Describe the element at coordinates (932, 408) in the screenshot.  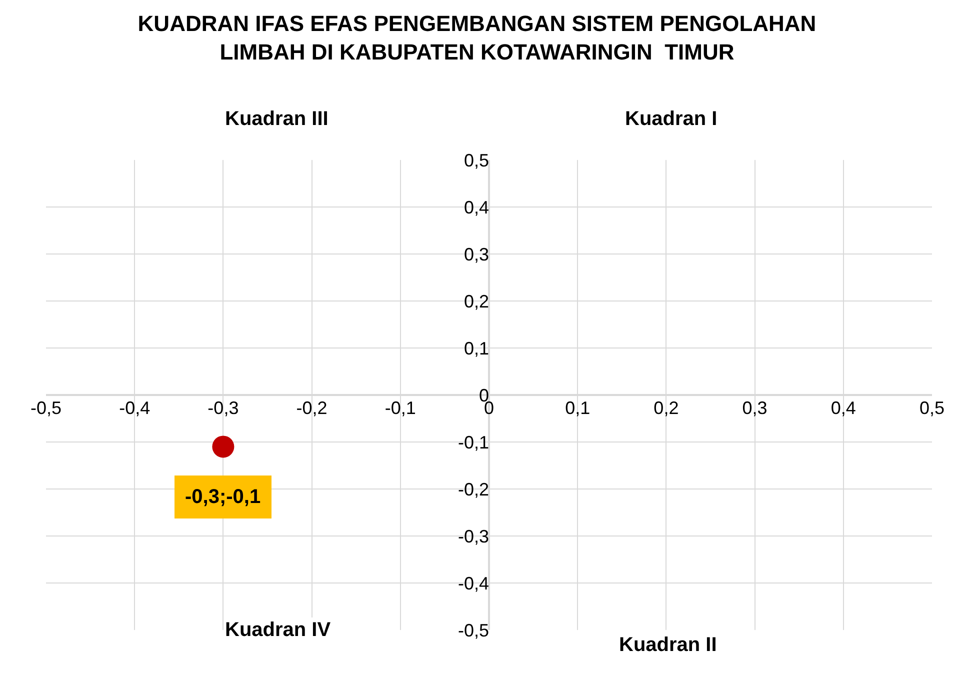
I see `x-tick-label: 0,5` at that location.